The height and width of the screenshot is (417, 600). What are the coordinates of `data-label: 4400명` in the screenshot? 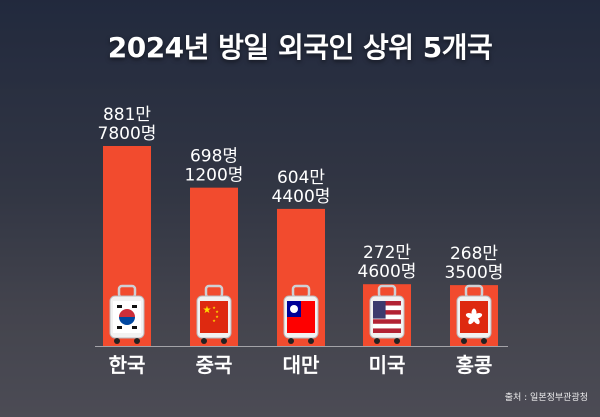 It's located at (301, 197).